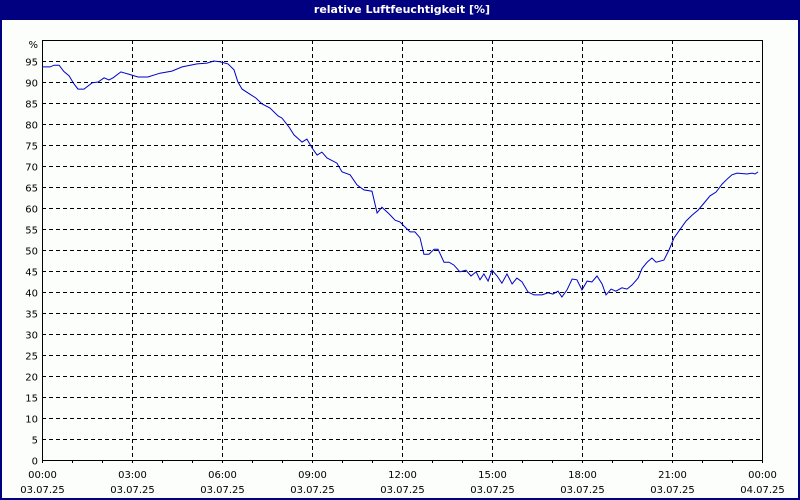  I want to click on y-tick-label: 85, so click(31, 105).